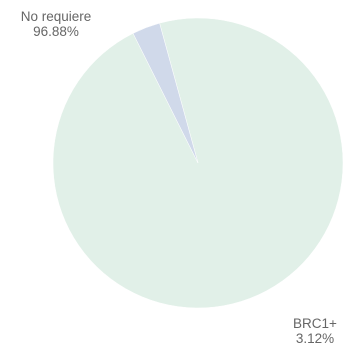 This screenshot has width=351, height=352. I want to click on slice-label-no-requiere-name: No requiere, so click(56, 16).